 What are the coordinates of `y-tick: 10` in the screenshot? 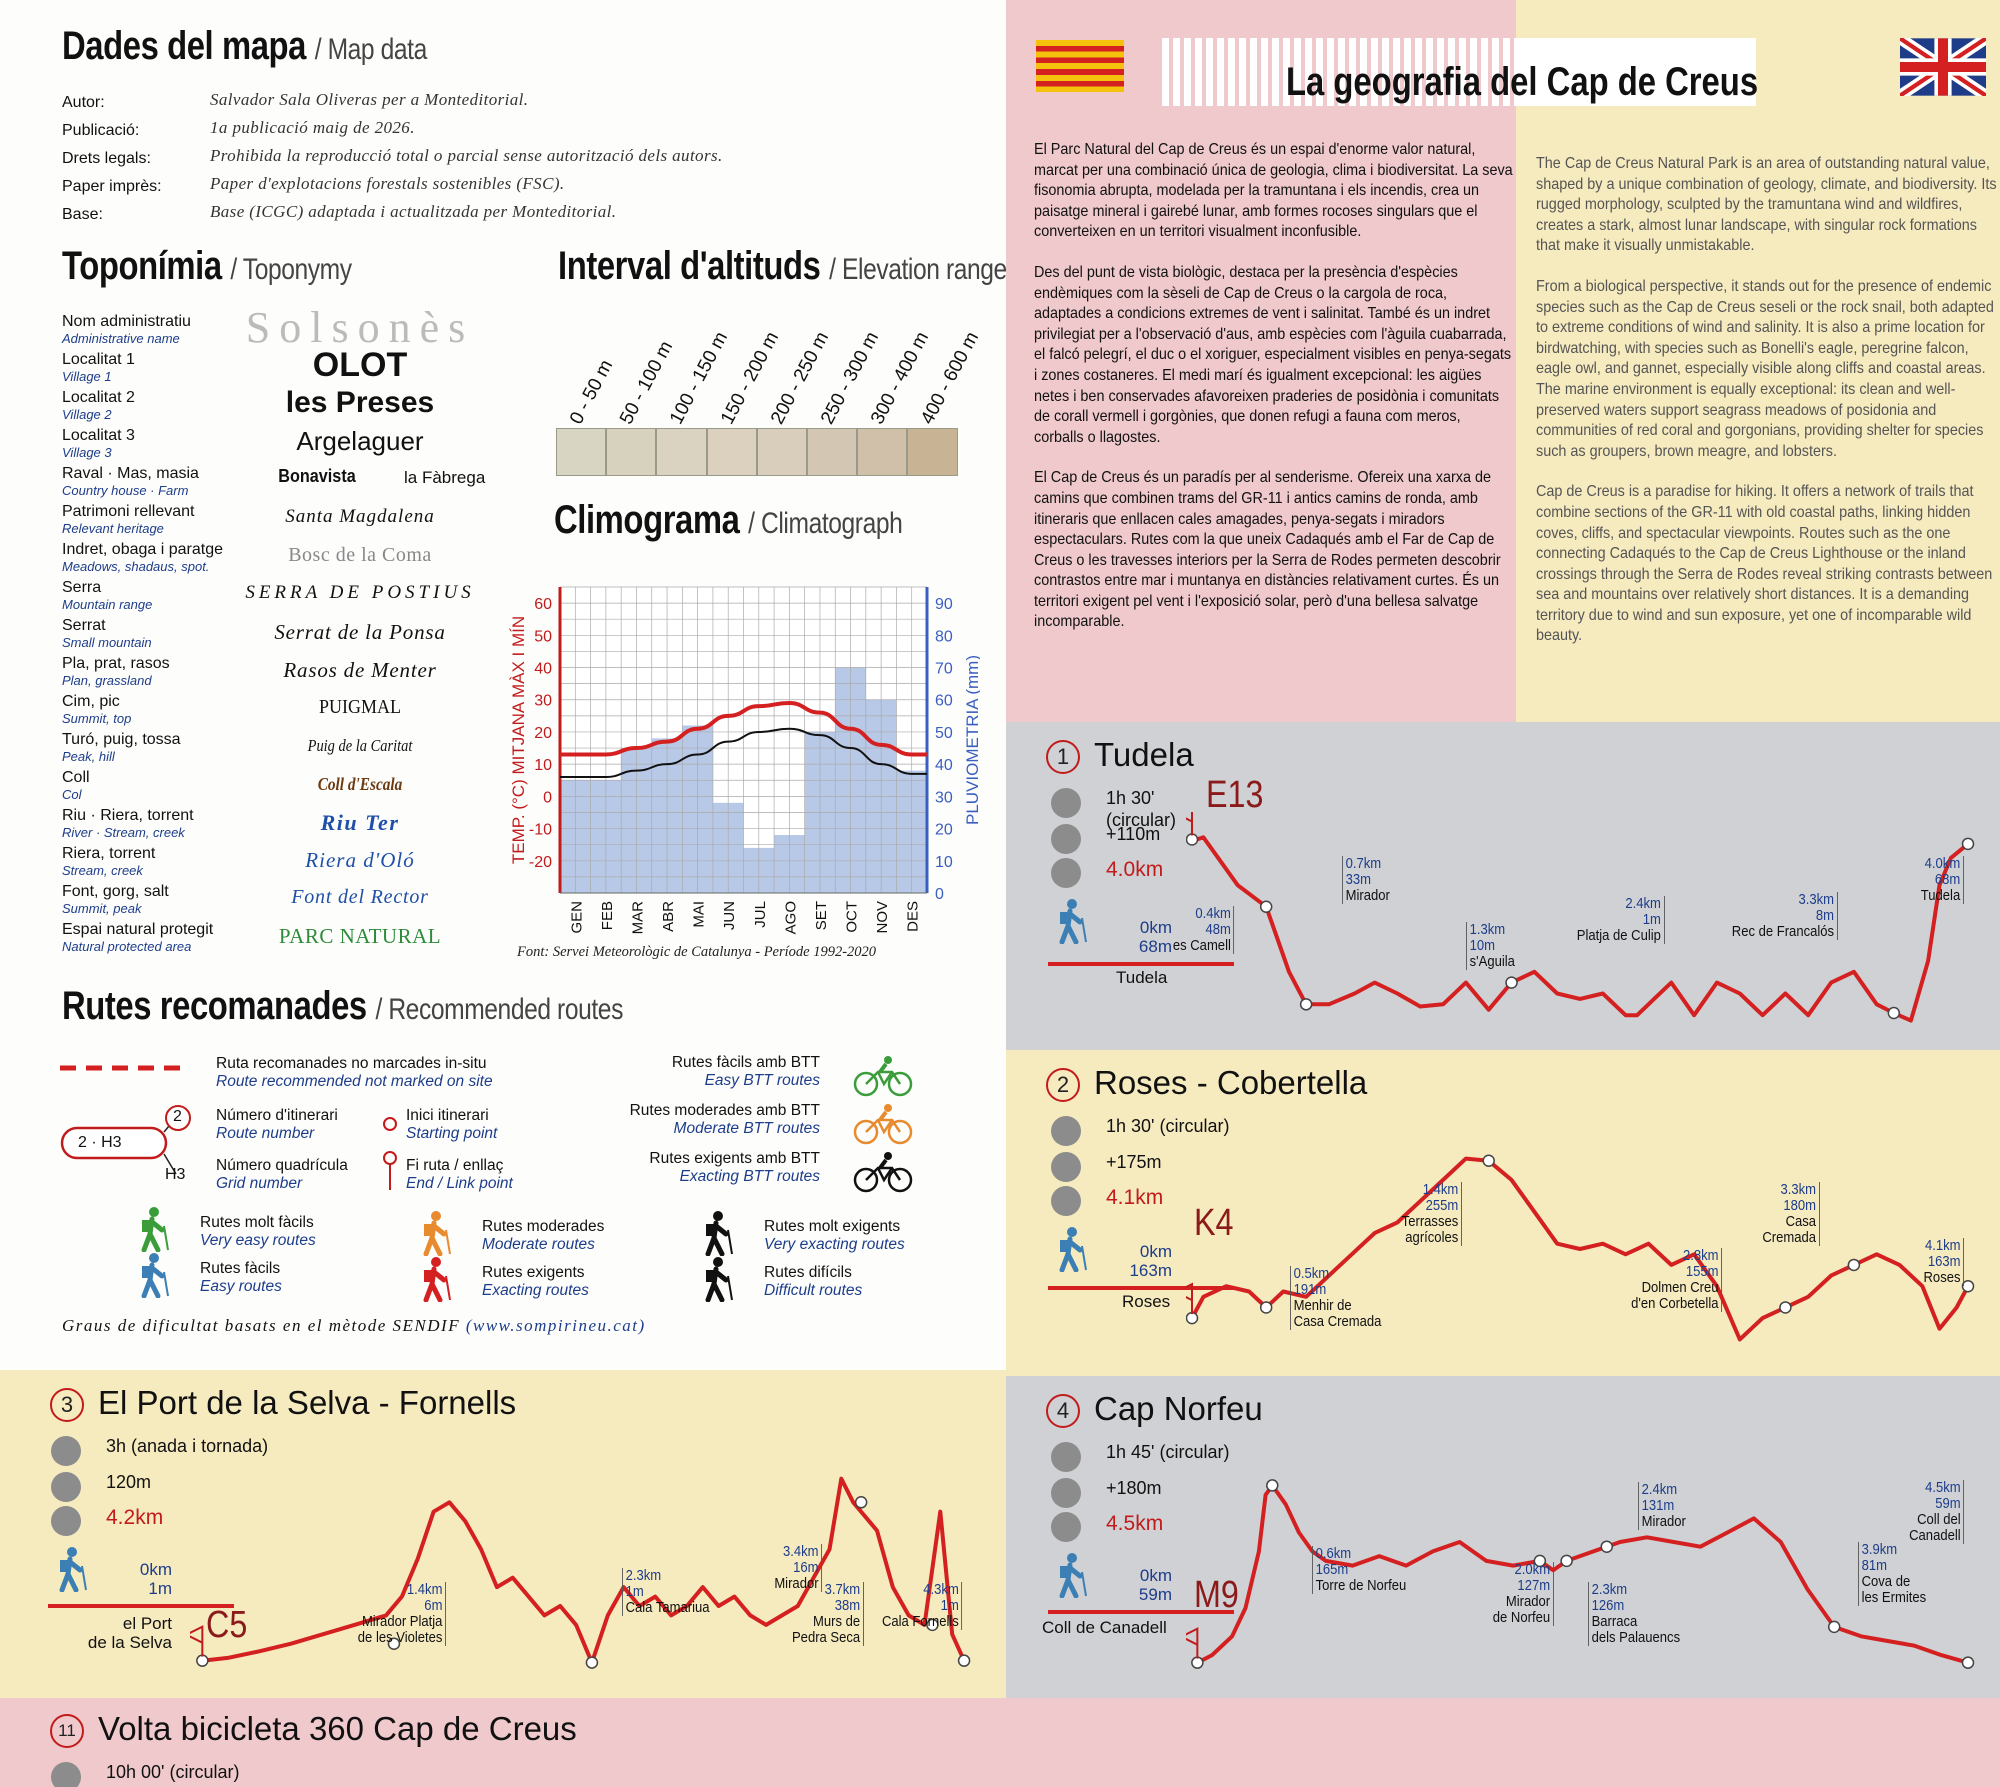 It's located at (543, 765).